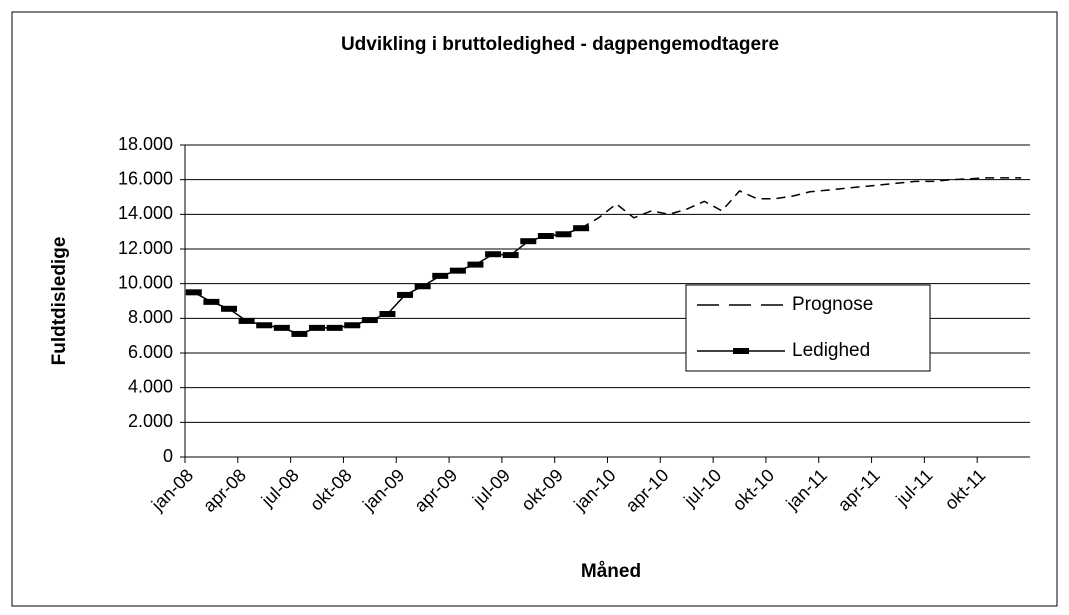  I want to click on y-tick-label: 10.000, so click(145, 282).